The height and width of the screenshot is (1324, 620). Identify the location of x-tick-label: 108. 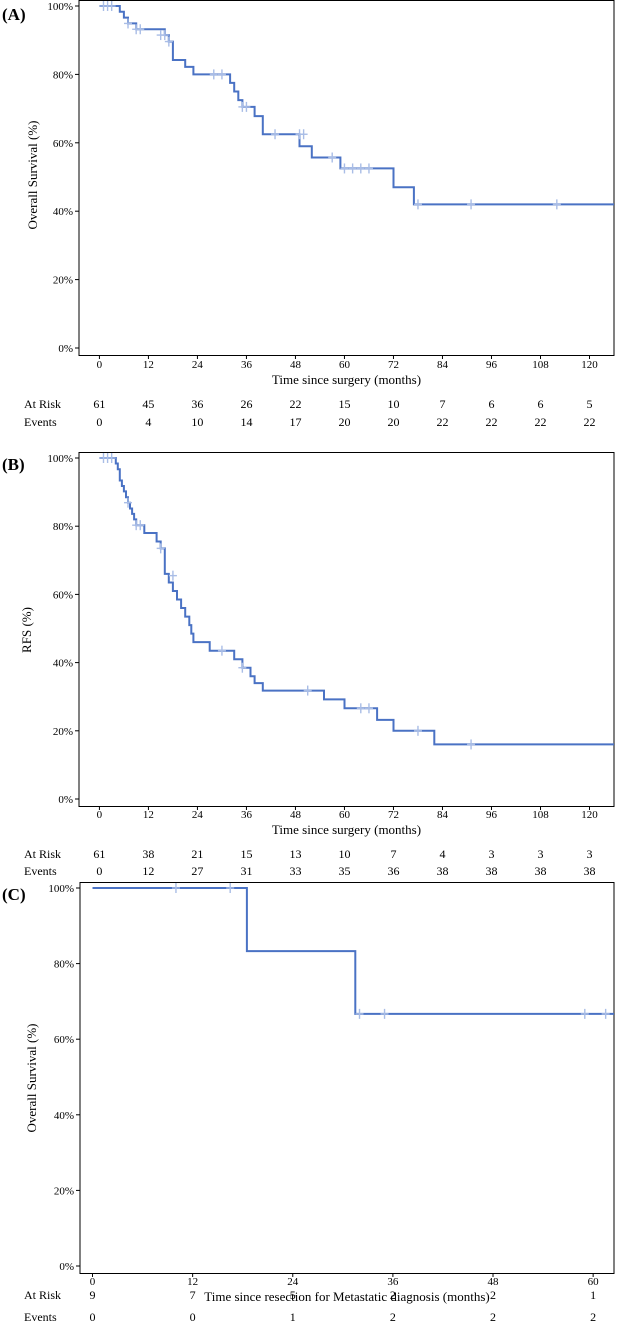
(540, 815).